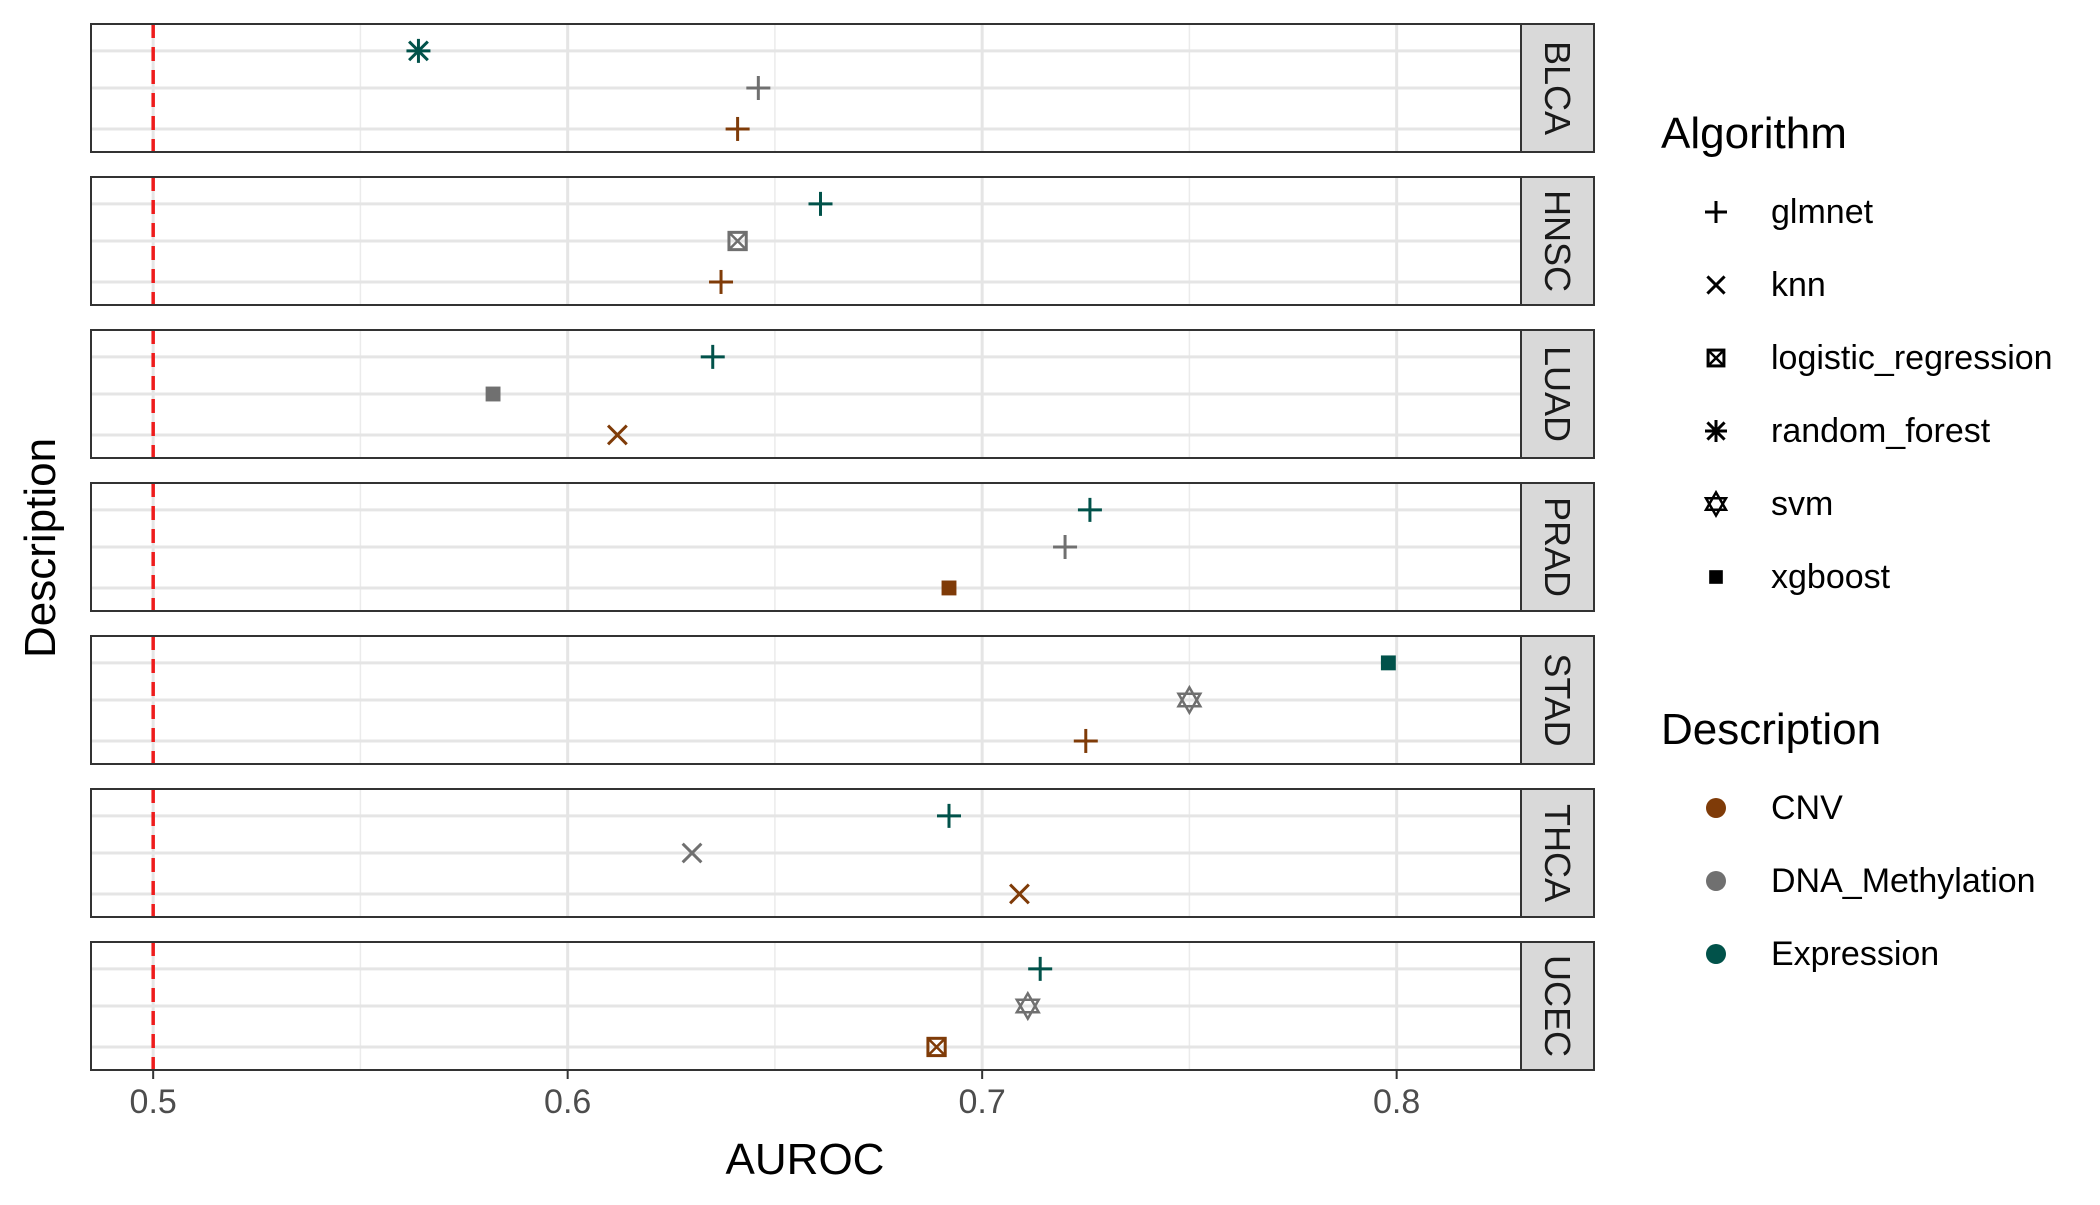  I want to click on legend-item-knn: knn, so click(1766, 285).